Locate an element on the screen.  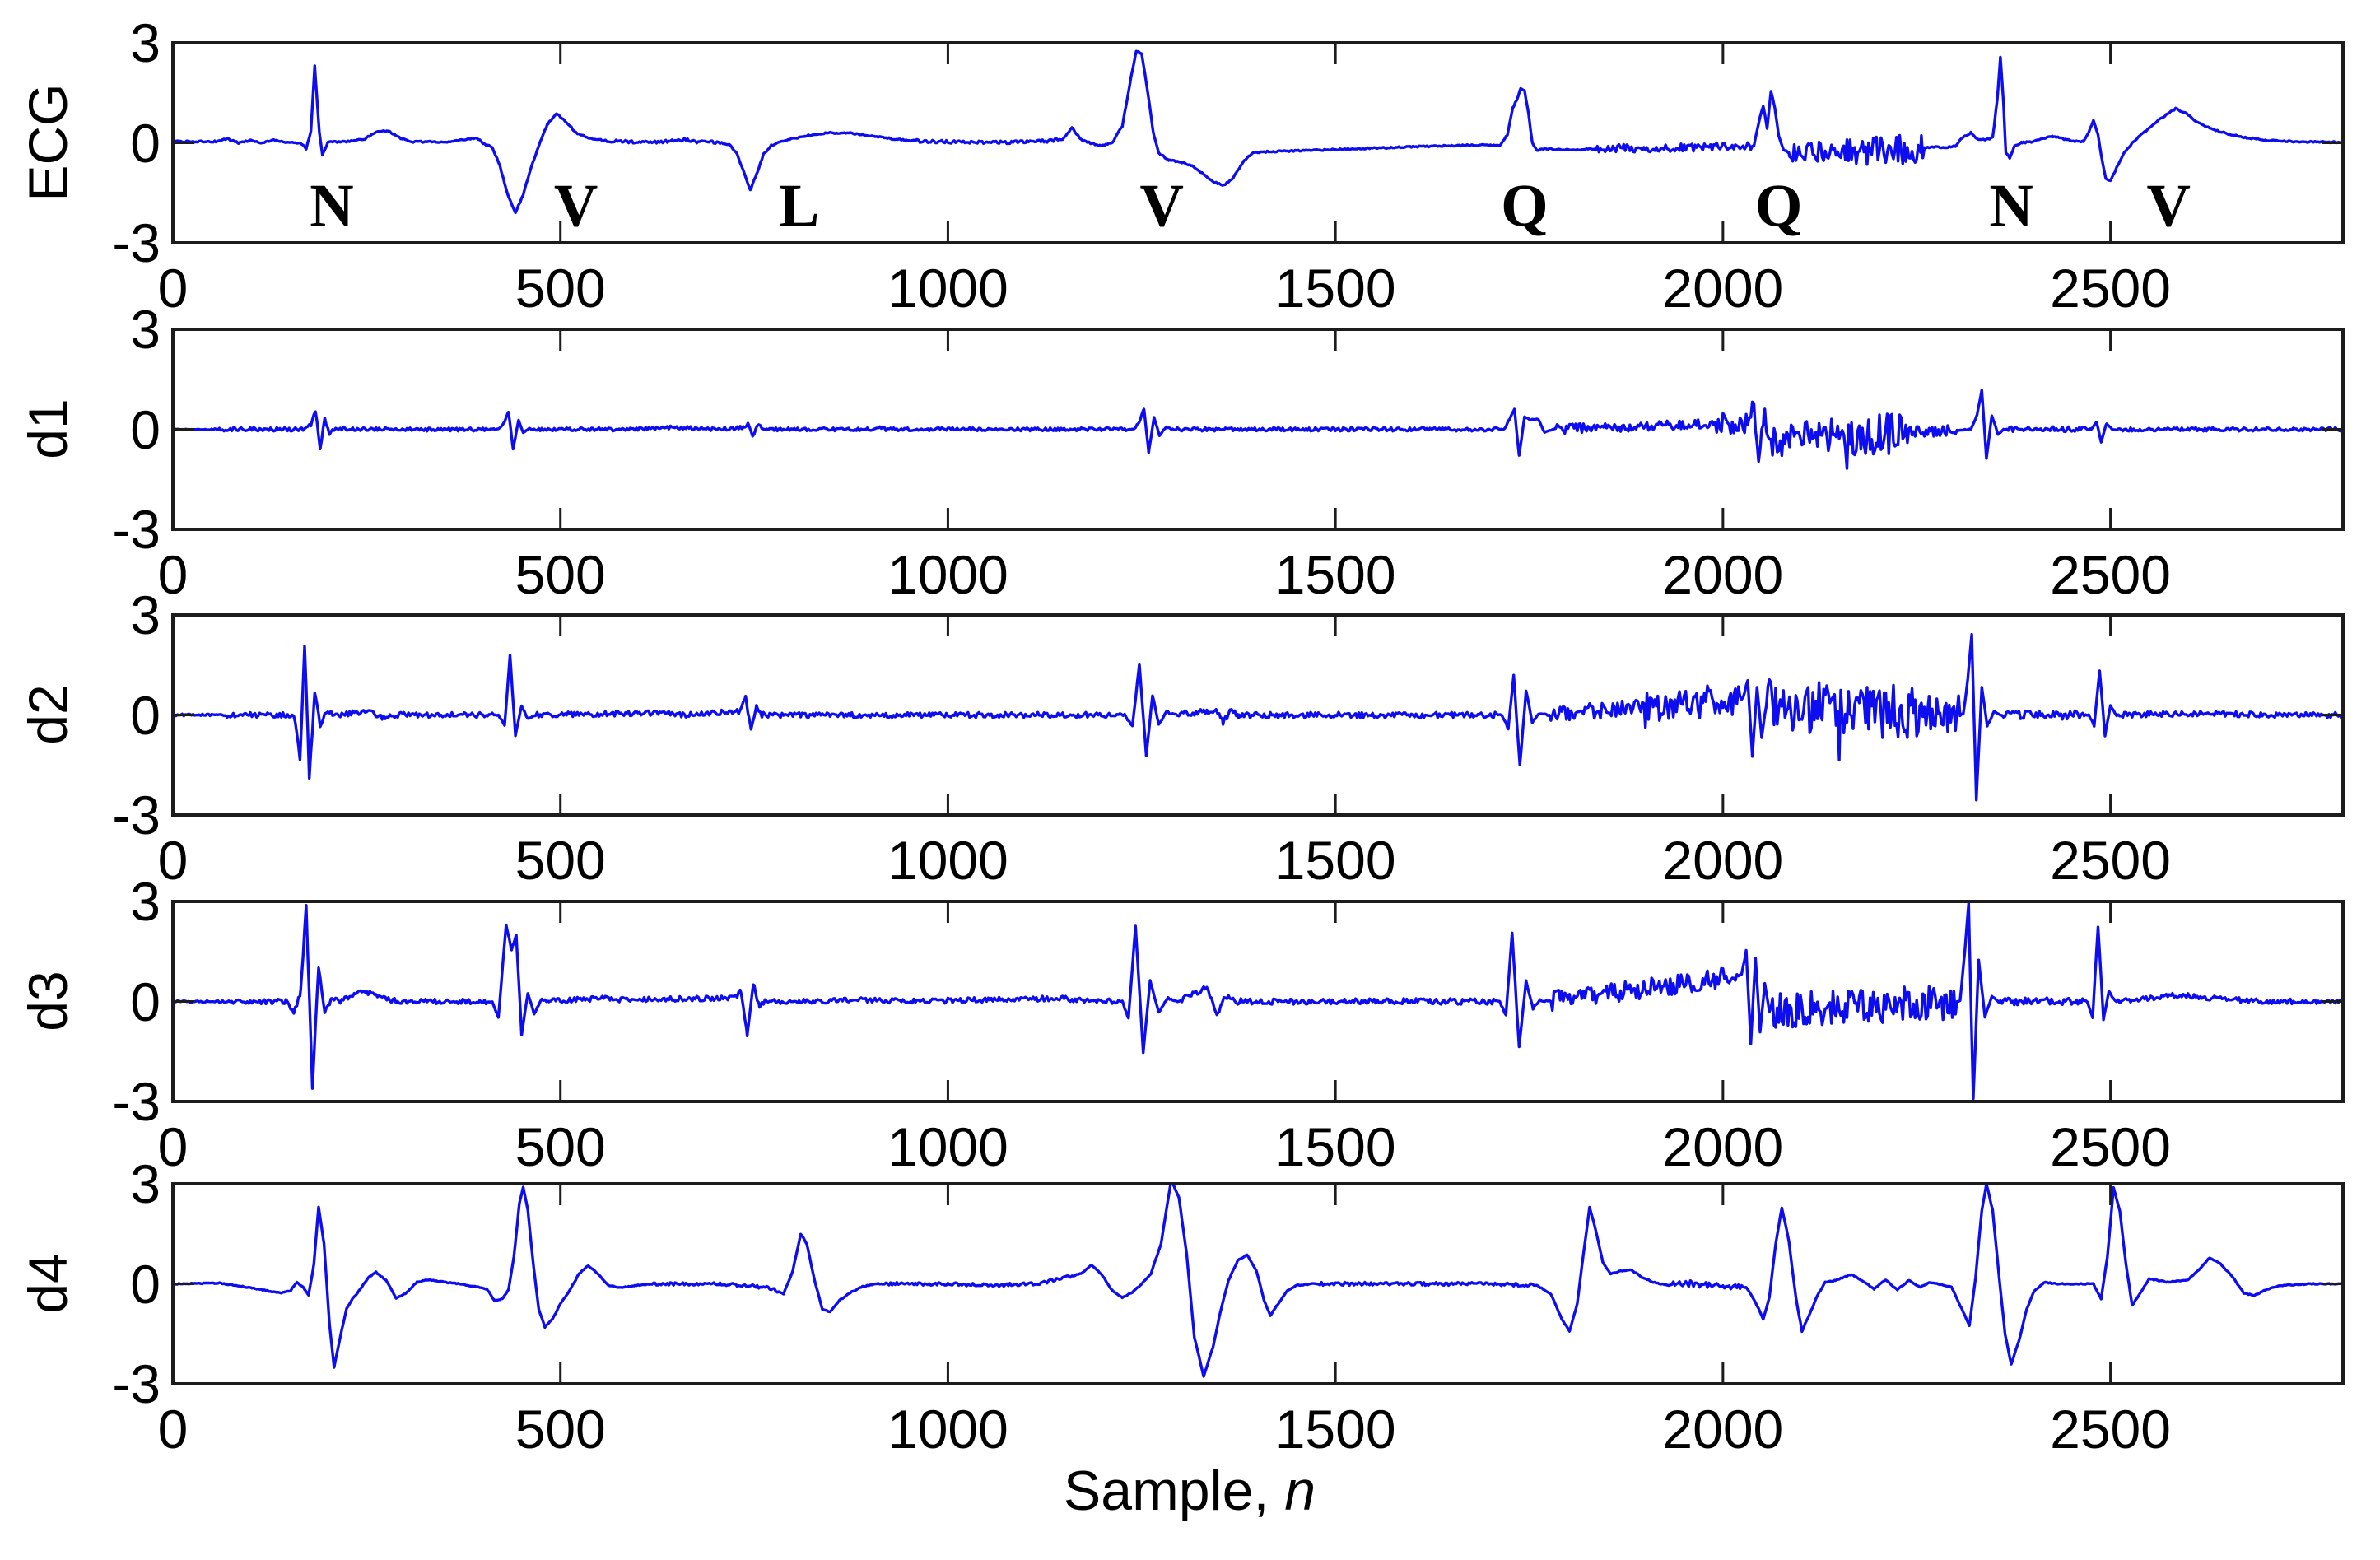
x-tick-label-d1-2000: 2000 is located at coordinates (1723, 574).